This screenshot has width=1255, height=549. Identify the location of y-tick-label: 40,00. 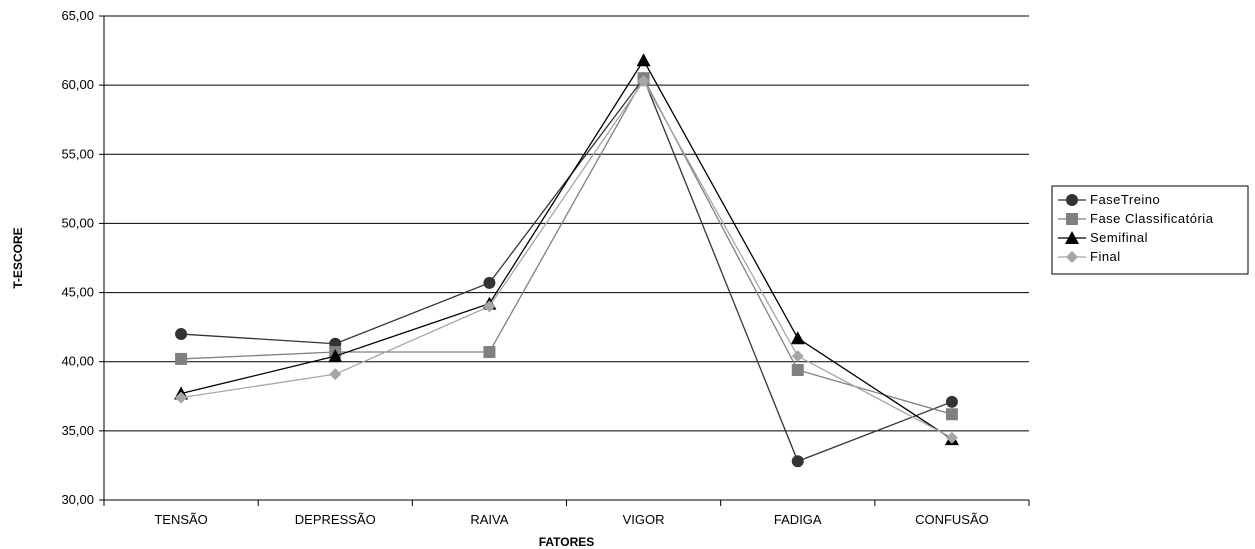
(77, 361).